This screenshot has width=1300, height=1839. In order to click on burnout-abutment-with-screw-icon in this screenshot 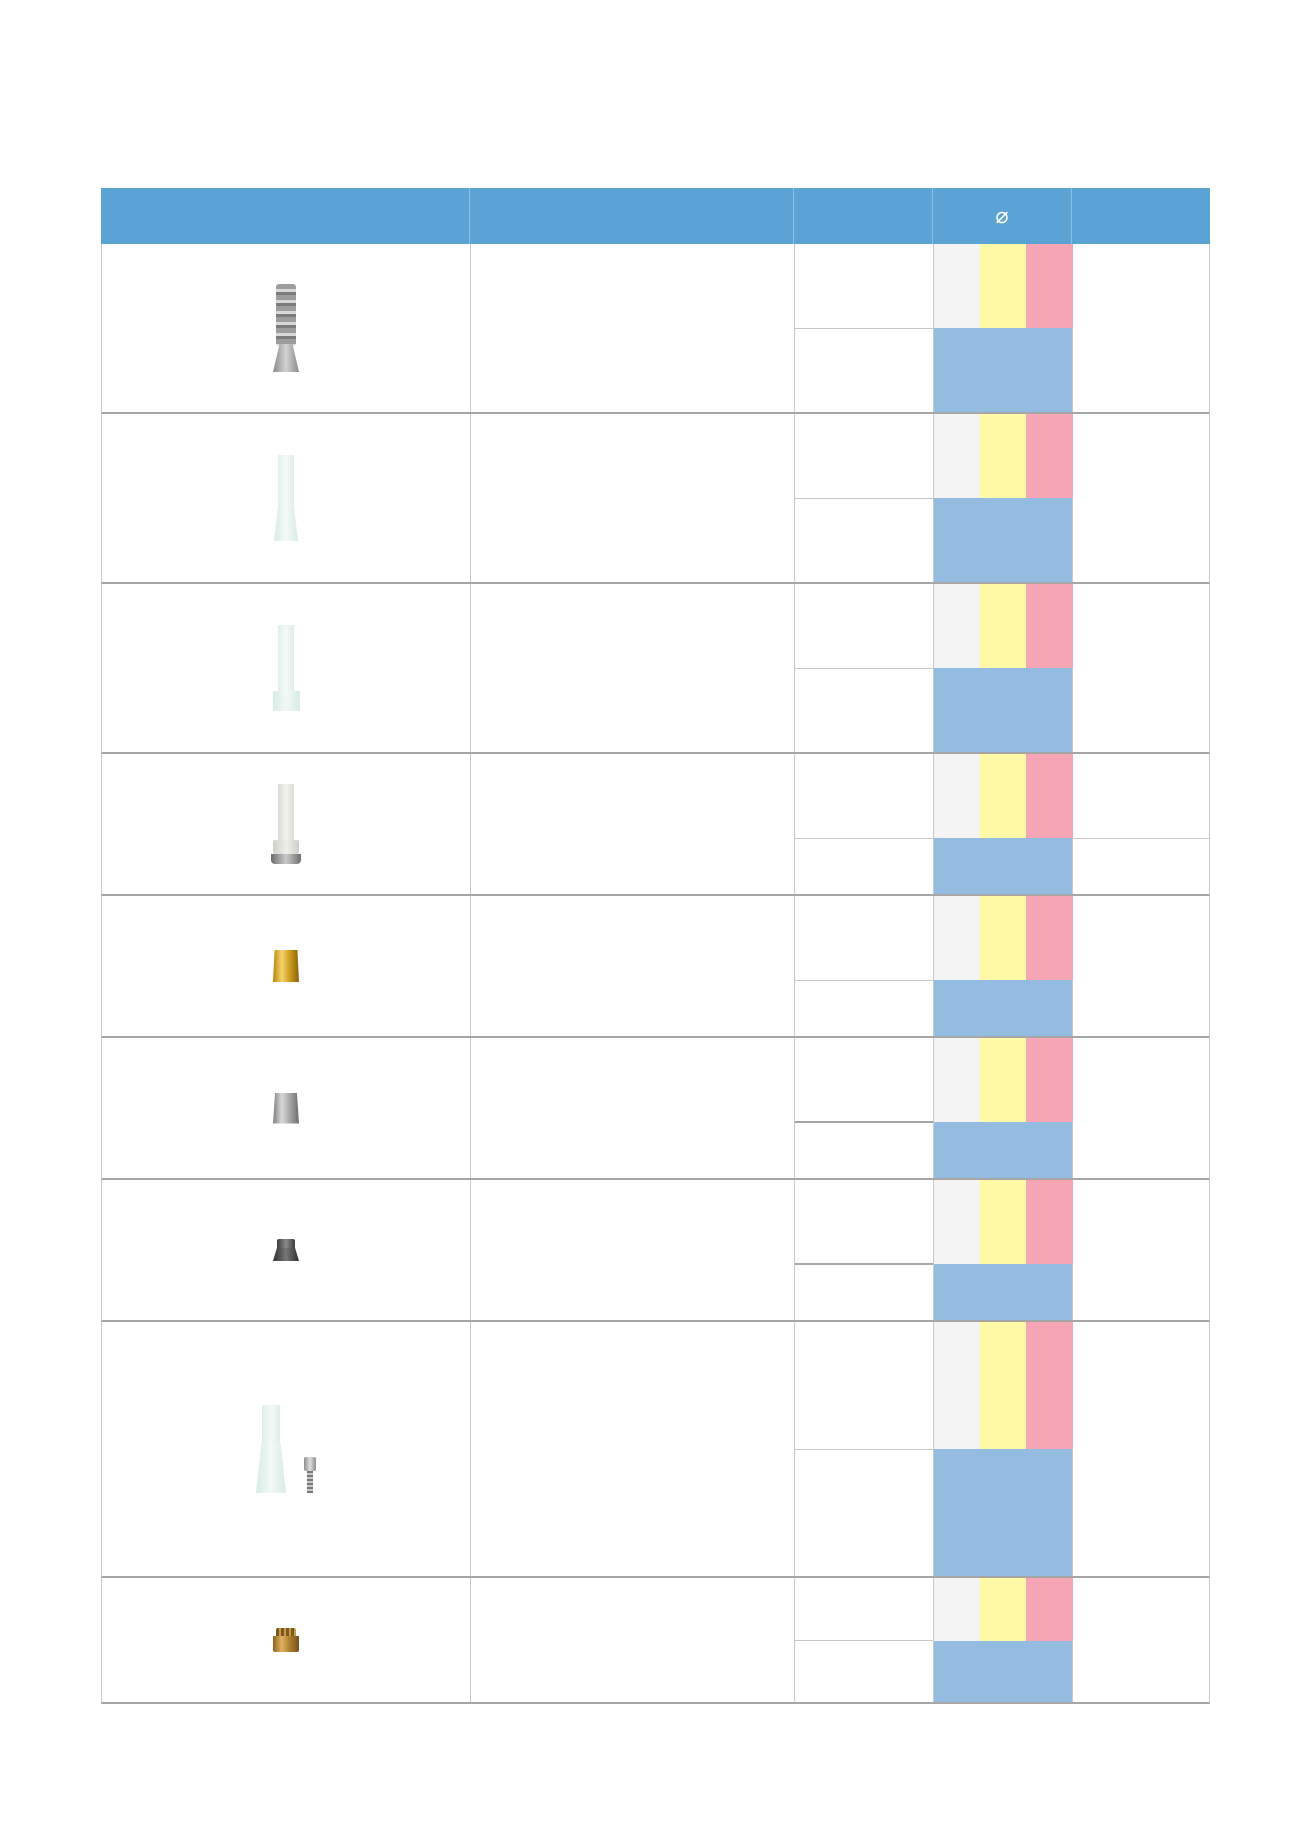, I will do `click(286, 1449)`.